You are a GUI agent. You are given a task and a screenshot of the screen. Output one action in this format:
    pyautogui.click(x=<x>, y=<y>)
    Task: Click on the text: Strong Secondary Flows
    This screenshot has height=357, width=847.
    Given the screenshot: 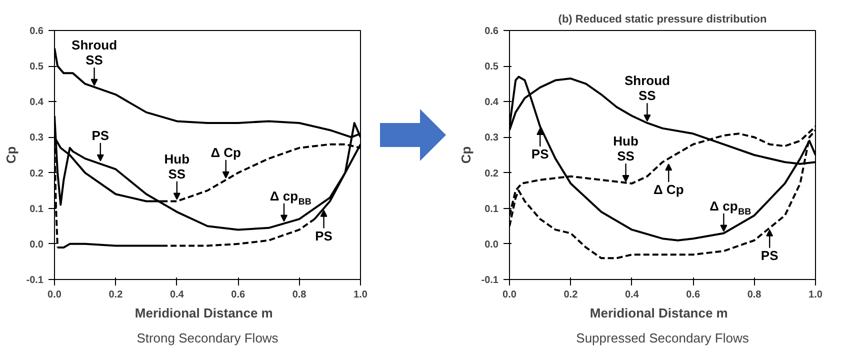 What is the action you would take?
    pyautogui.click(x=207, y=338)
    